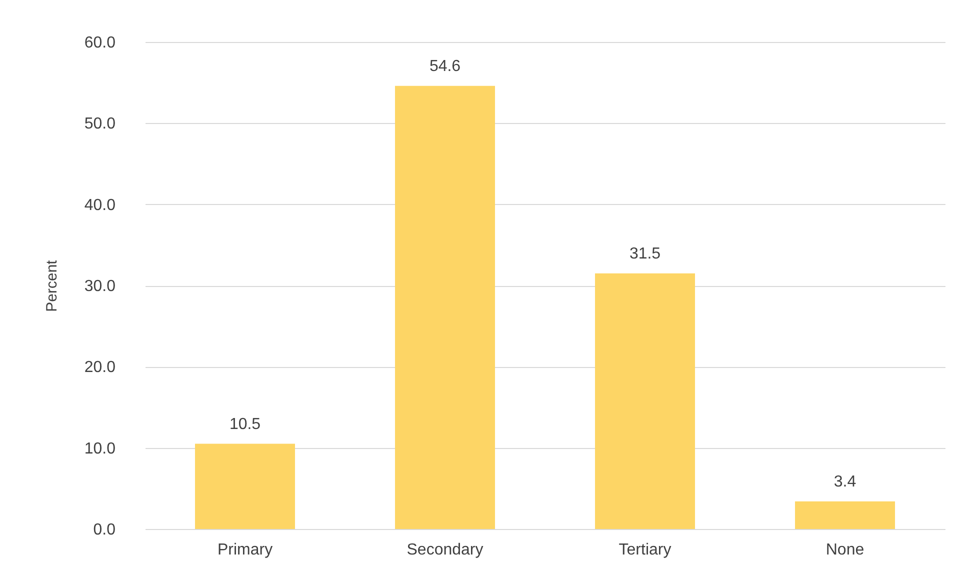 Image resolution: width=965 pixels, height=583 pixels. Describe the element at coordinates (51, 285) in the screenshot. I see `y-axis-title: Percent` at that location.